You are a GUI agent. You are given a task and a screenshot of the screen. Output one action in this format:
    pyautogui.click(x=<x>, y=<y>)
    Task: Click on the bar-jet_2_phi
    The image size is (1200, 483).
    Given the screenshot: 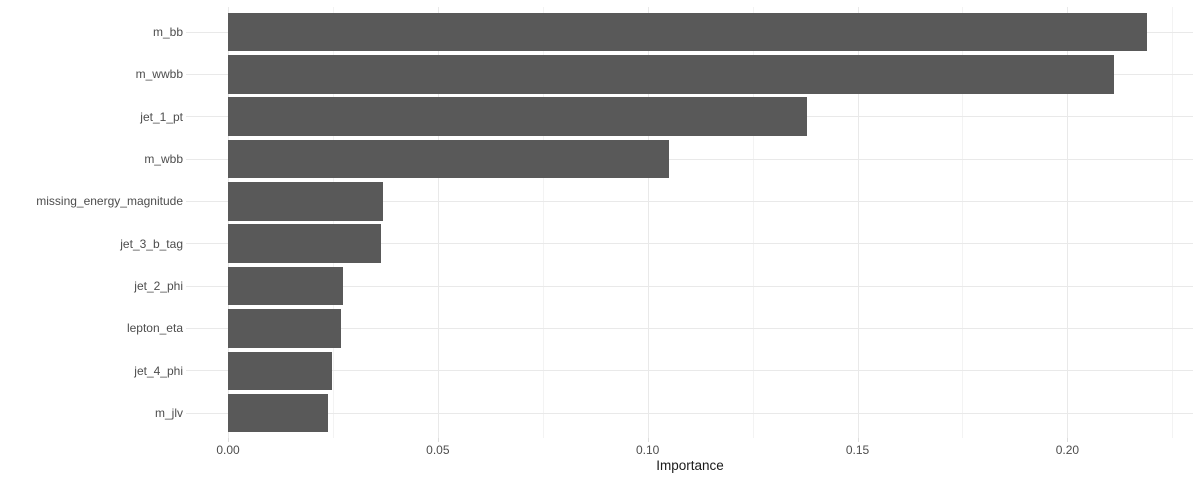 What is the action you would take?
    pyautogui.click(x=285, y=286)
    